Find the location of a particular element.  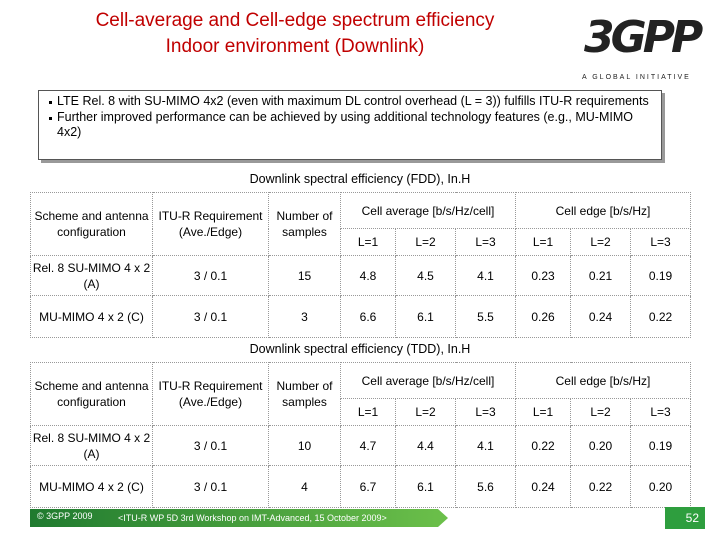

logo-tagline: A GLOBAL INITIATIVE is located at coordinates (636, 77).